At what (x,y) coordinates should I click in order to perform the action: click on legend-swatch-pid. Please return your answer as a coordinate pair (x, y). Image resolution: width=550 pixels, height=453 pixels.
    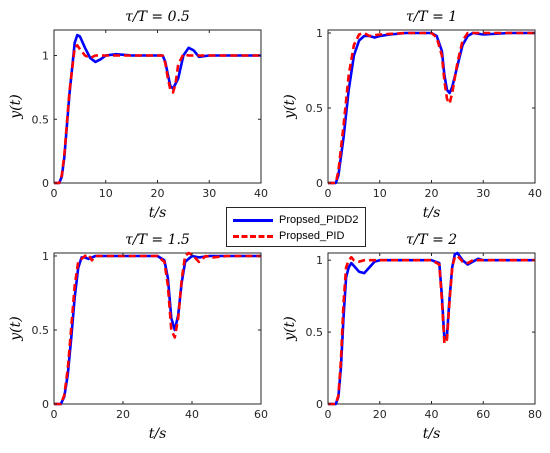
    Looking at the image, I should click on (253, 236).